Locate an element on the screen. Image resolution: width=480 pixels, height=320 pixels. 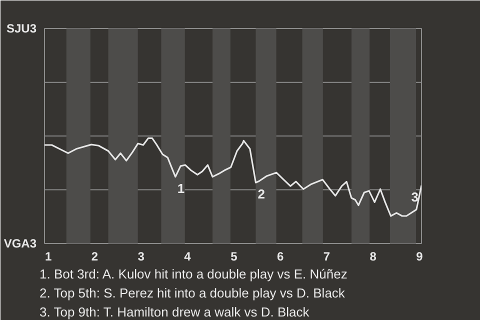
text: 3. Top 9th: T. Hamilton drew a walk vs D. Black is located at coordinates (175, 312).